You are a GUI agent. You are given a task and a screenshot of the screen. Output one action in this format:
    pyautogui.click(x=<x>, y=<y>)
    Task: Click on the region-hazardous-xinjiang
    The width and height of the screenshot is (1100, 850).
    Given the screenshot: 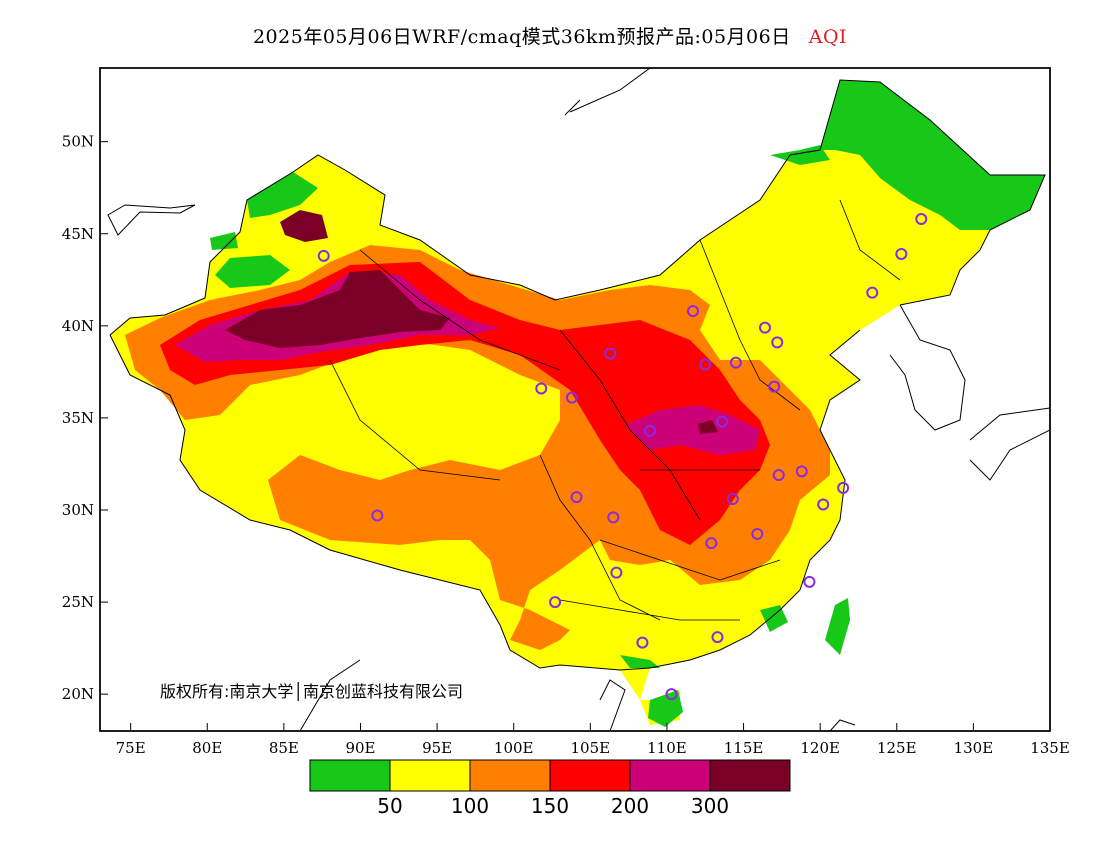 What is the action you would take?
    pyautogui.click(x=337, y=309)
    